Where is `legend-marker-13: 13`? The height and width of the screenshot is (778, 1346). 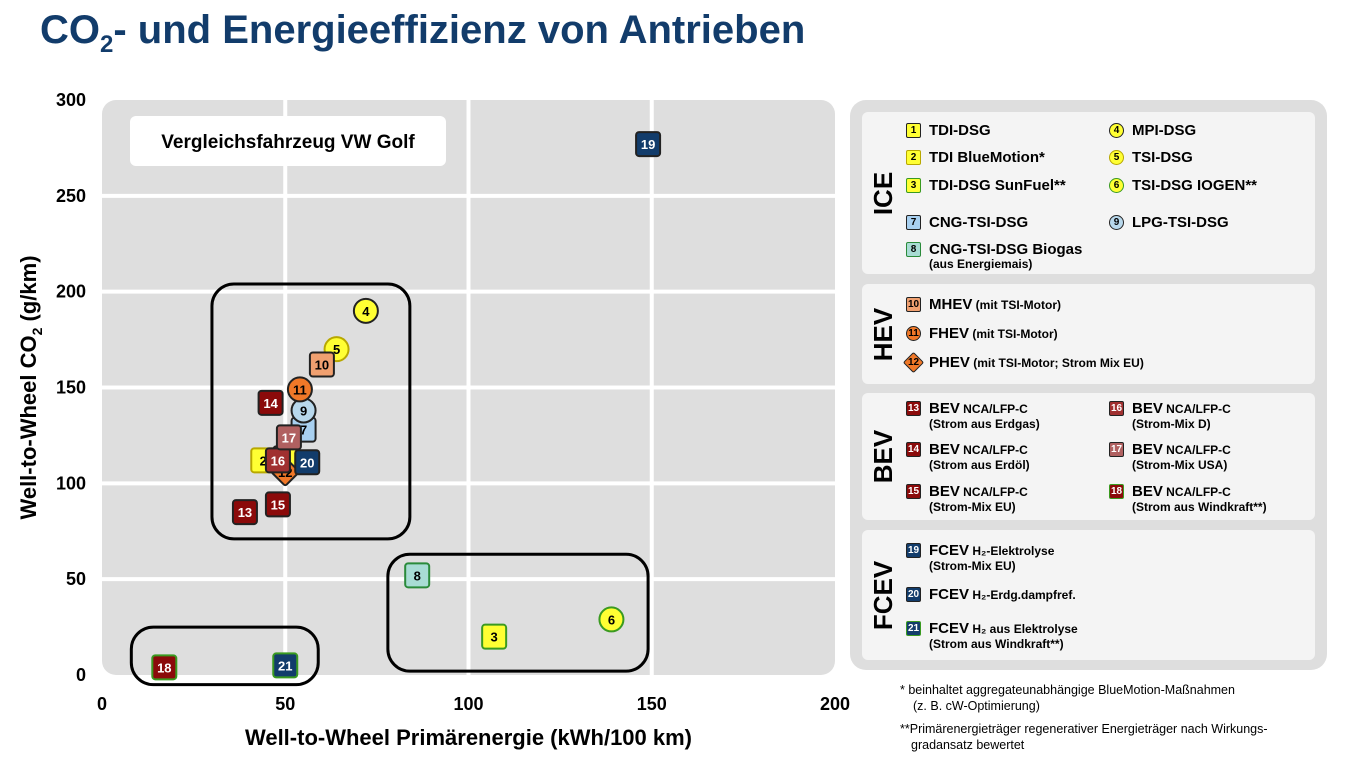
legend-marker-13: 13 is located at coordinates (913, 408).